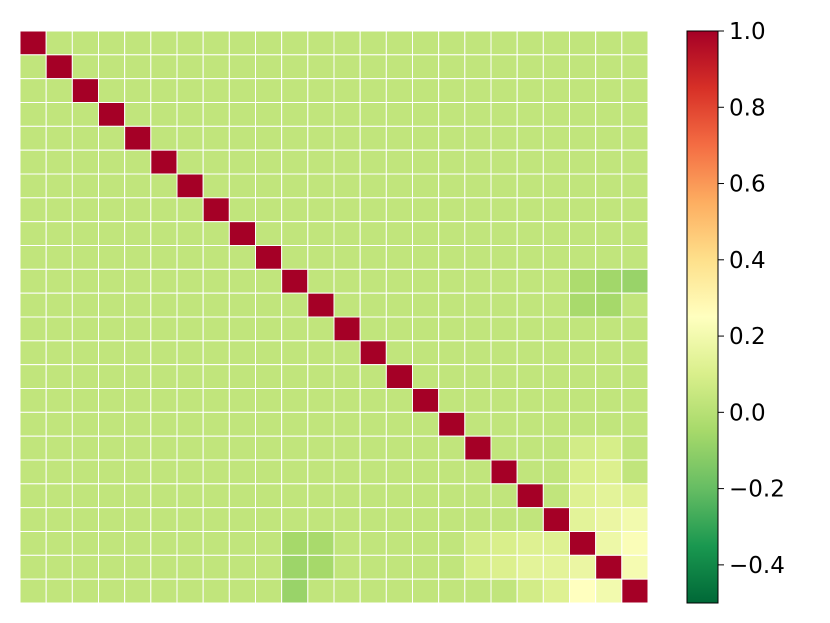 This screenshot has width=830, height=623. Describe the element at coordinates (735, 311) in the screenshot. I see `colorbar: 1.0 0.8 0.6 0.4 0.2 0.0 −0.2 −0.4` at that location.